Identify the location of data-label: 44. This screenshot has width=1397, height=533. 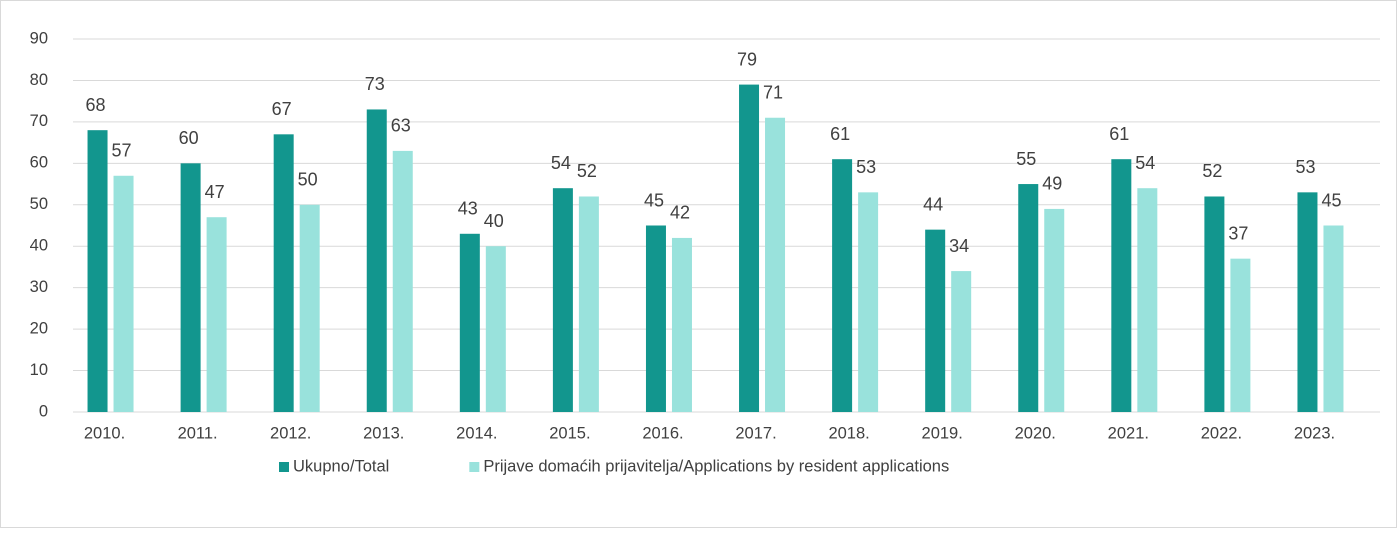
(933, 204).